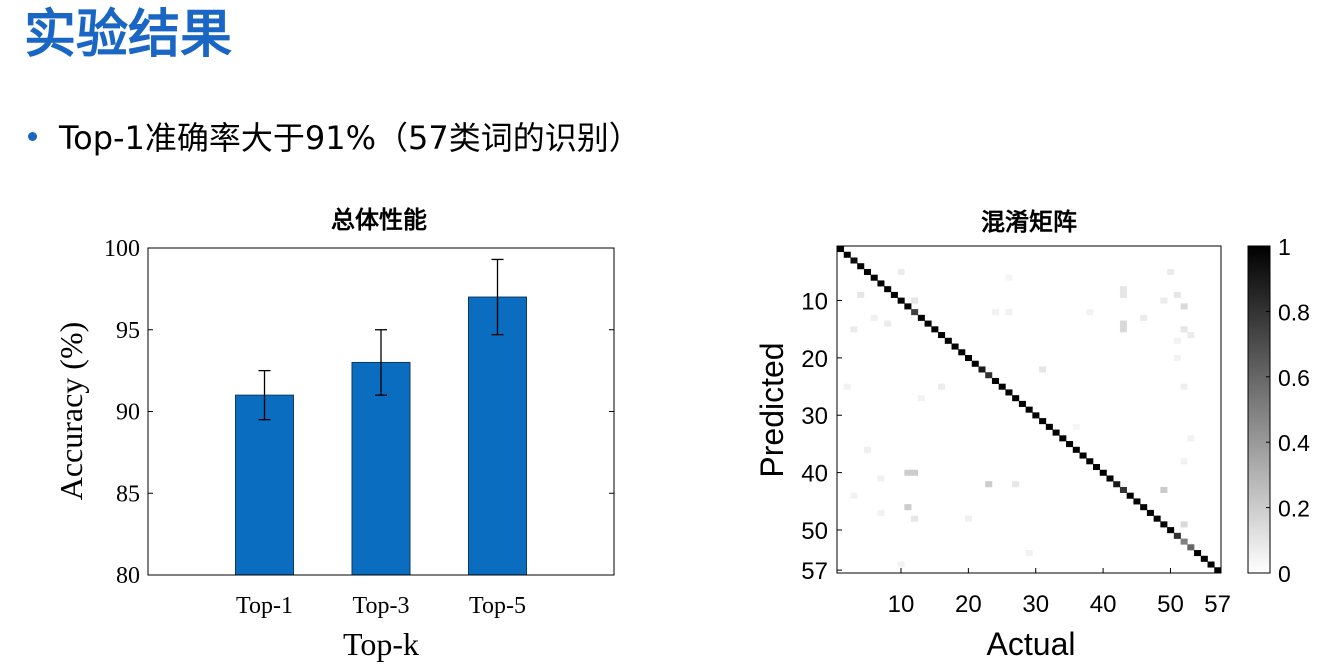 The width and height of the screenshot is (1320, 664). Describe the element at coordinates (814, 474) in the screenshot. I see `cm-y-tick-label: 40` at that location.